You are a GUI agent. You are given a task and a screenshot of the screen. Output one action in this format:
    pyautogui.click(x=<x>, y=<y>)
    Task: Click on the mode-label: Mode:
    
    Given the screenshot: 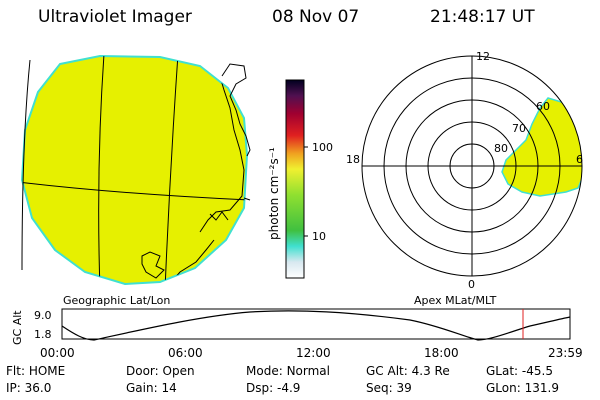 What is the action you would take?
    pyautogui.click(x=264, y=371)
    